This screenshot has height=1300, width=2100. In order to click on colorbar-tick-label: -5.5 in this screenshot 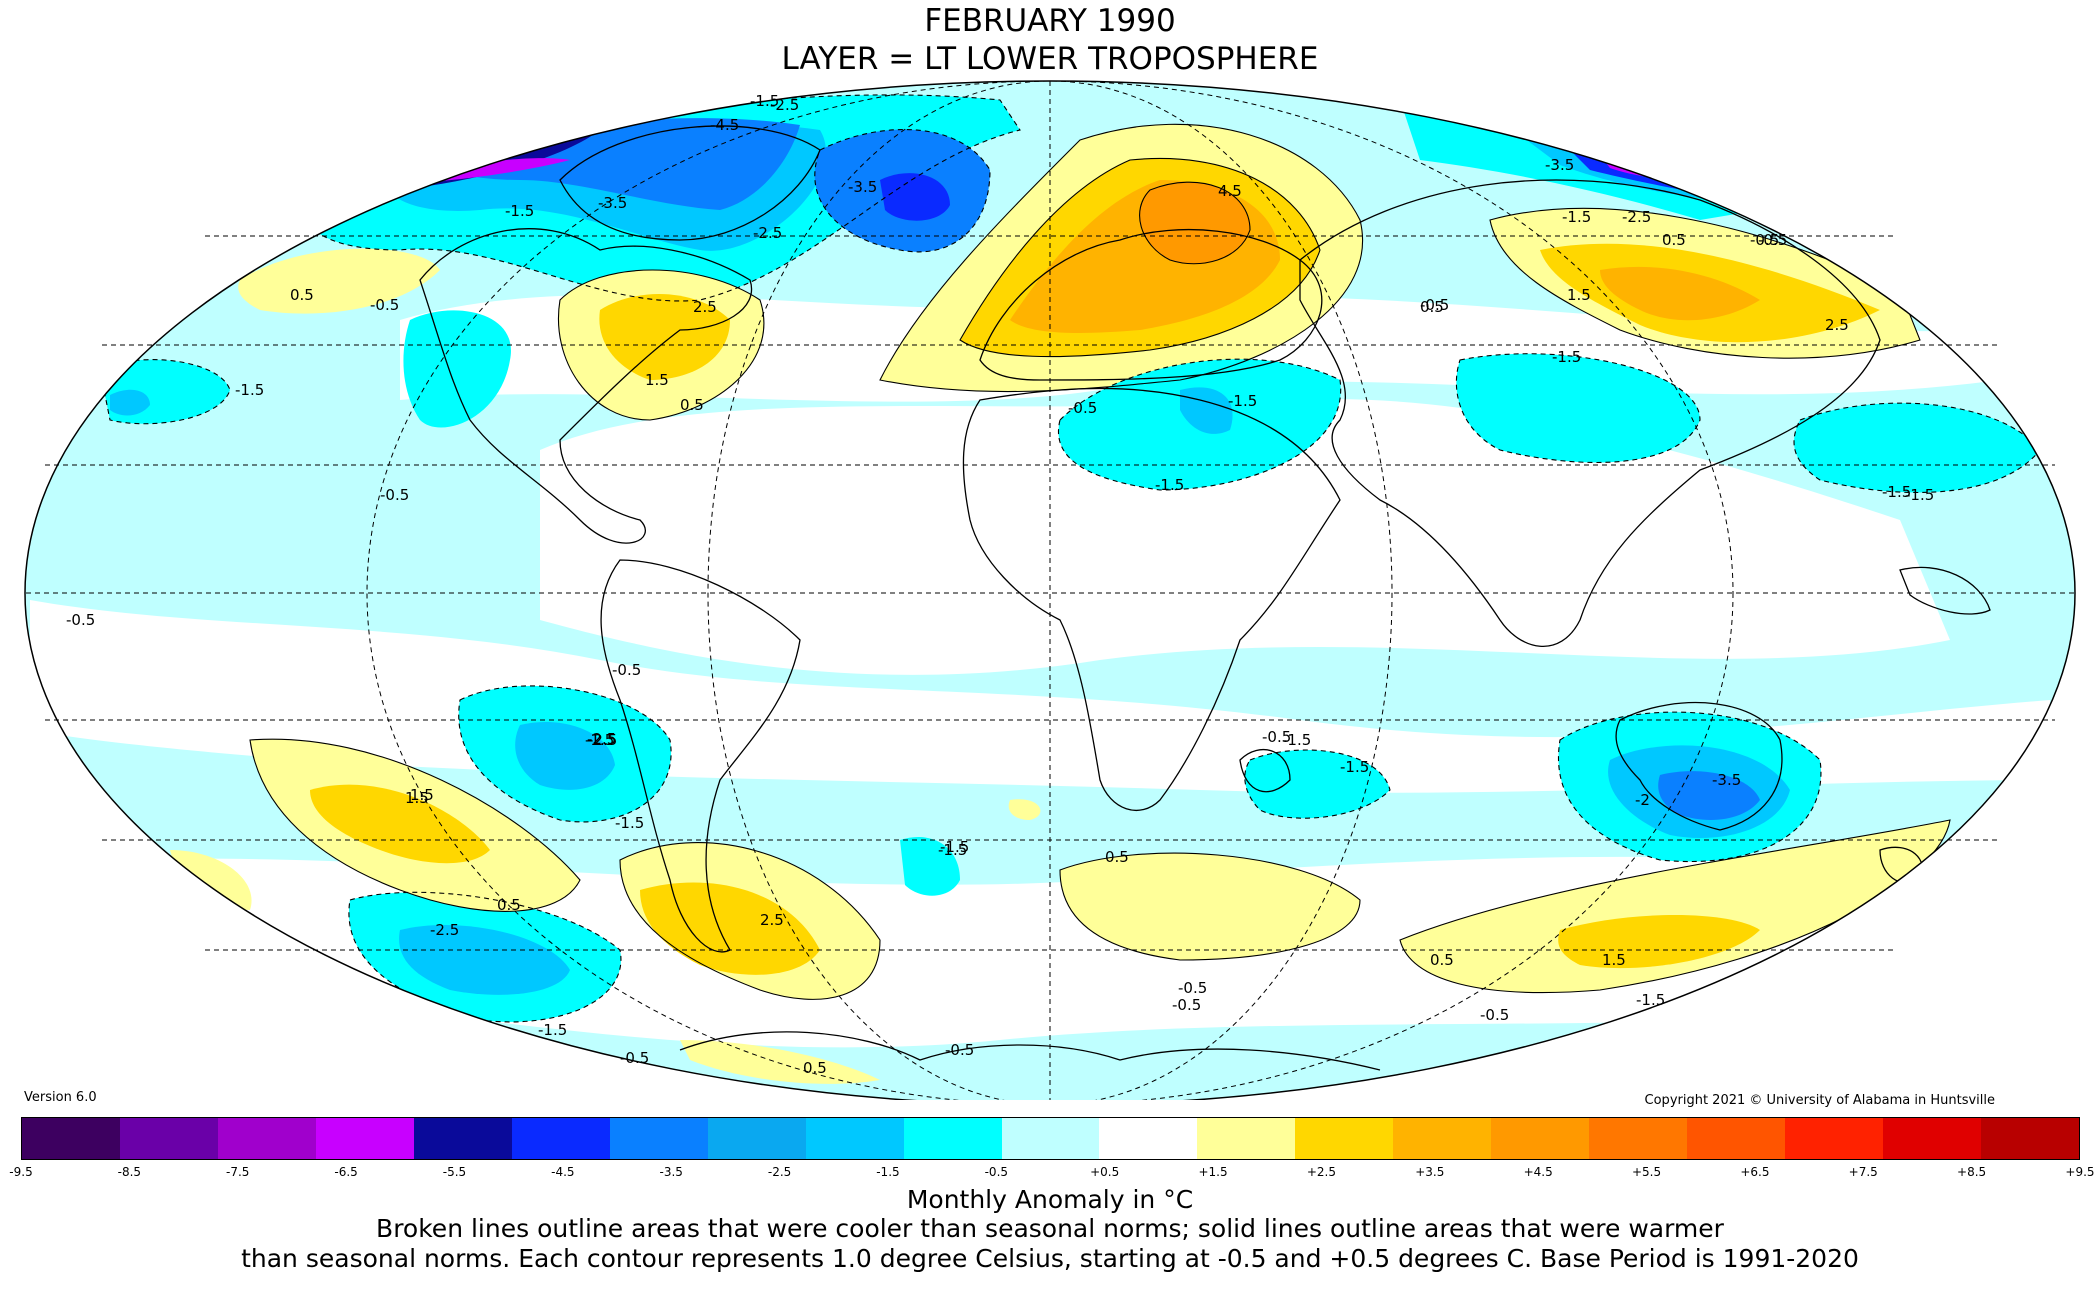, I will do `click(454, 1172)`.